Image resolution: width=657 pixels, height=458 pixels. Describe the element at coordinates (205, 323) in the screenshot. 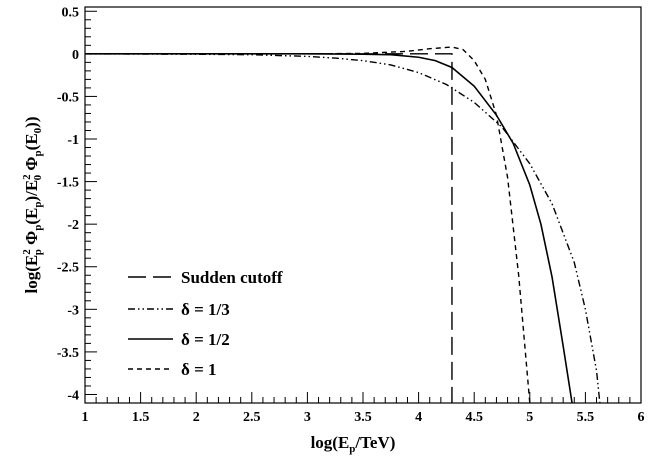

I see `legend: Sudden cutoff δ = 1/3 δ = 1/2 δ = 1` at that location.